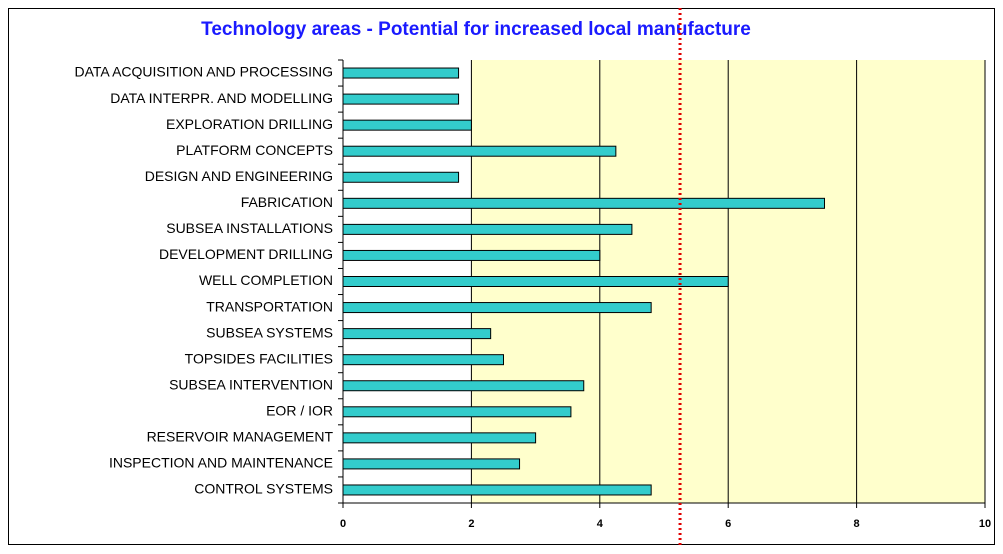  Describe the element at coordinates (221, 98) in the screenshot. I see `y-tick-label: DATA INTERPR. AND MODELLING` at that location.